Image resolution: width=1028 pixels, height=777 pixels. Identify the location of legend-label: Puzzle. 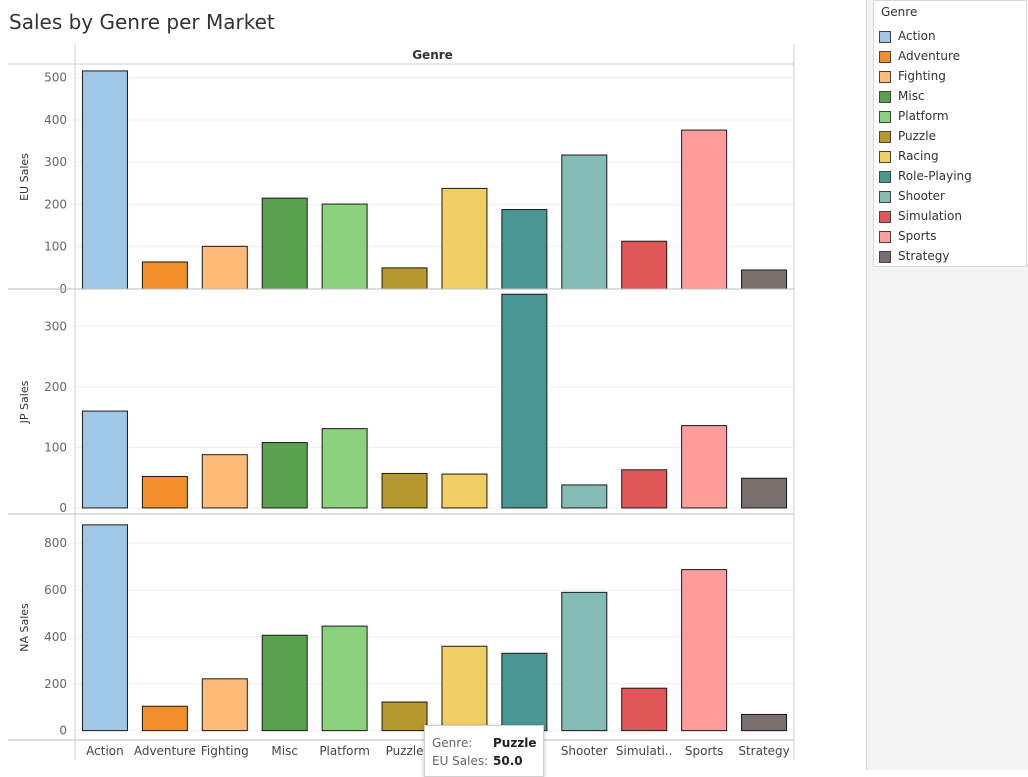
(917, 136).